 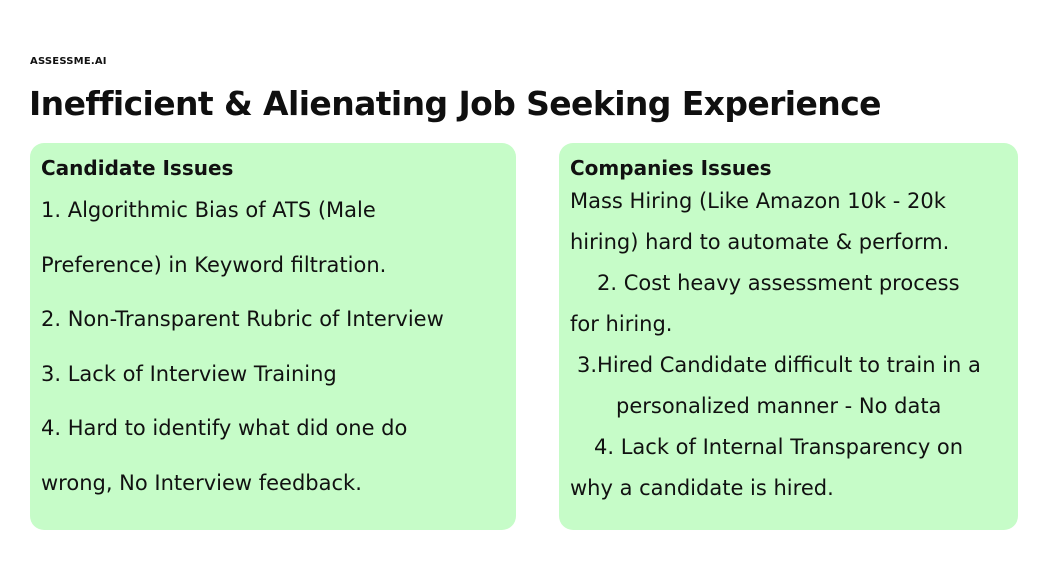 I want to click on company-issue-line: Mass Hiring (Like Amazon 10k - 20k, so click(x=758, y=201).